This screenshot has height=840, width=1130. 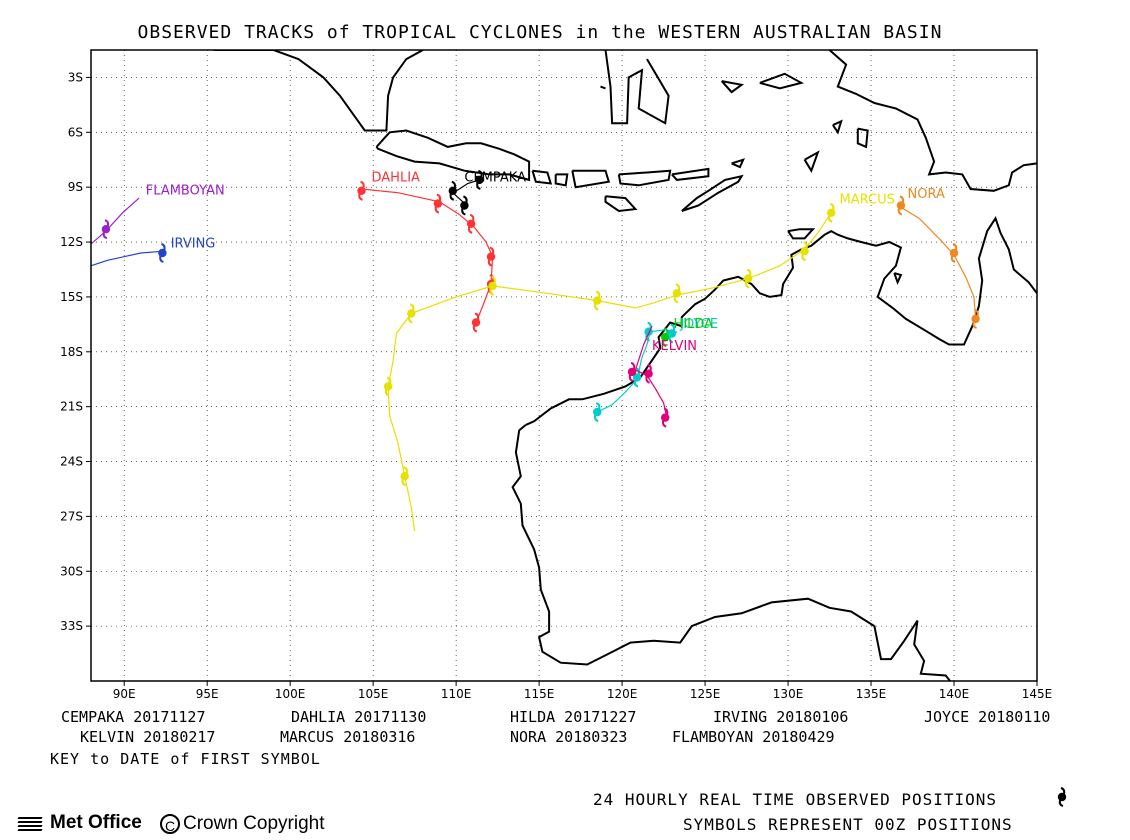 I want to click on storm-label-kelvin: KELVIN, so click(x=674, y=346).